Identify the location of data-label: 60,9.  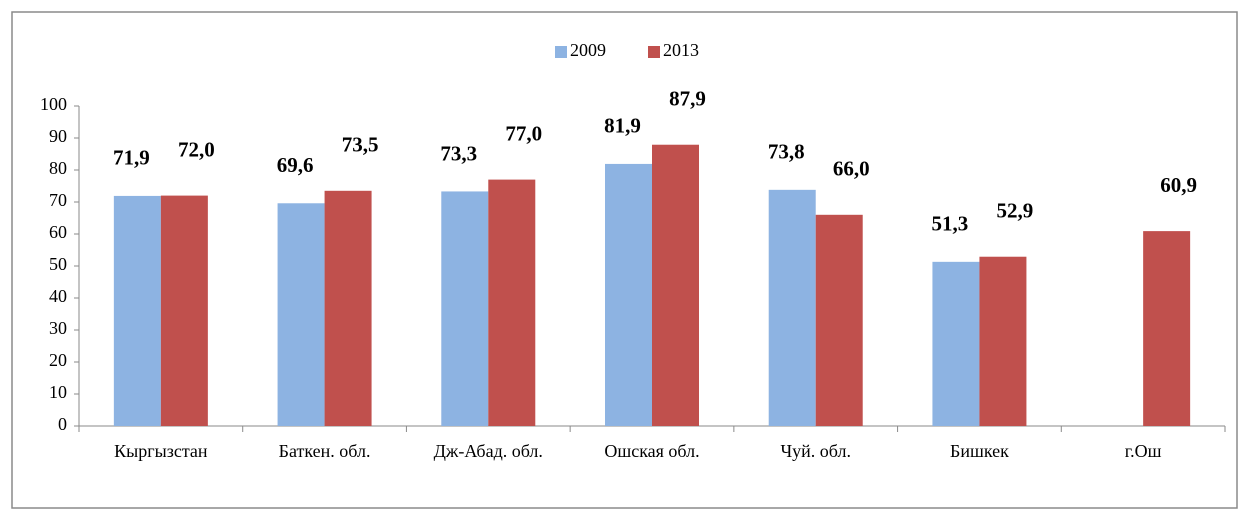
(1178, 185).